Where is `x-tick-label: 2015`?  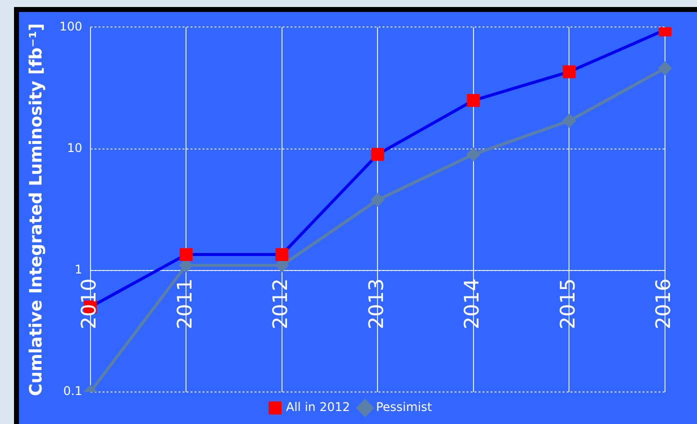
x-tick-label: 2015 is located at coordinates (567, 304).